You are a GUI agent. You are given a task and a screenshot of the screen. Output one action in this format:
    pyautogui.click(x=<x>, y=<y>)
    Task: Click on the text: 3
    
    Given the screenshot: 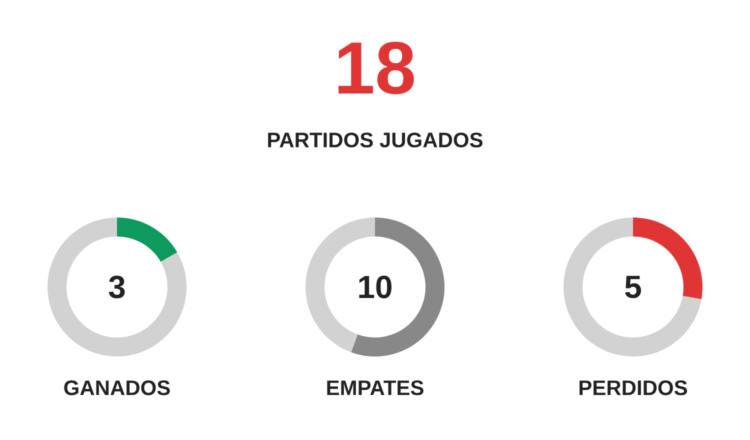 What is the action you would take?
    pyautogui.click(x=116, y=287)
    